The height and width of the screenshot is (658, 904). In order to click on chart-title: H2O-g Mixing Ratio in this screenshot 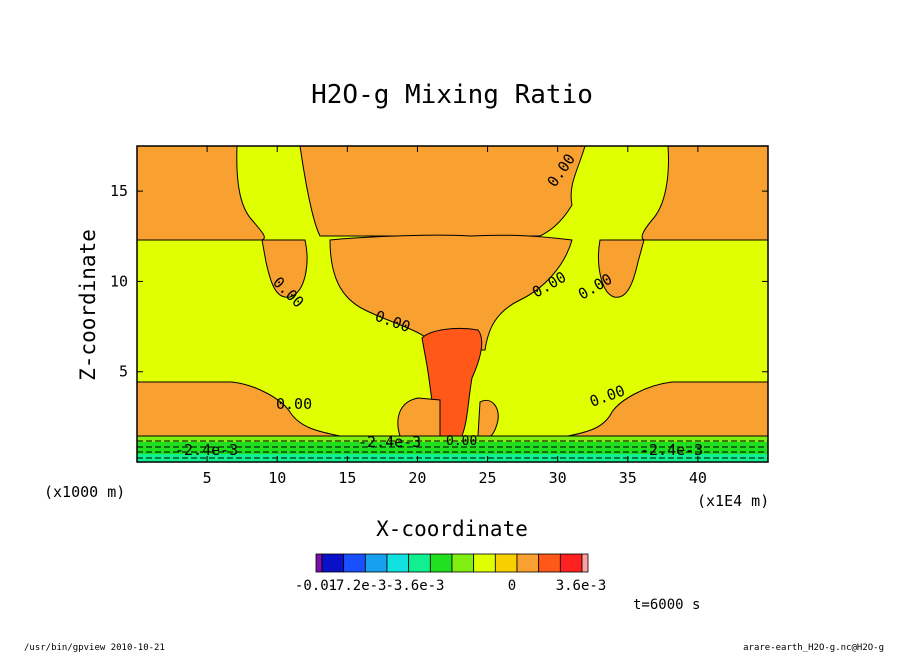, I will do `click(452, 95)`.